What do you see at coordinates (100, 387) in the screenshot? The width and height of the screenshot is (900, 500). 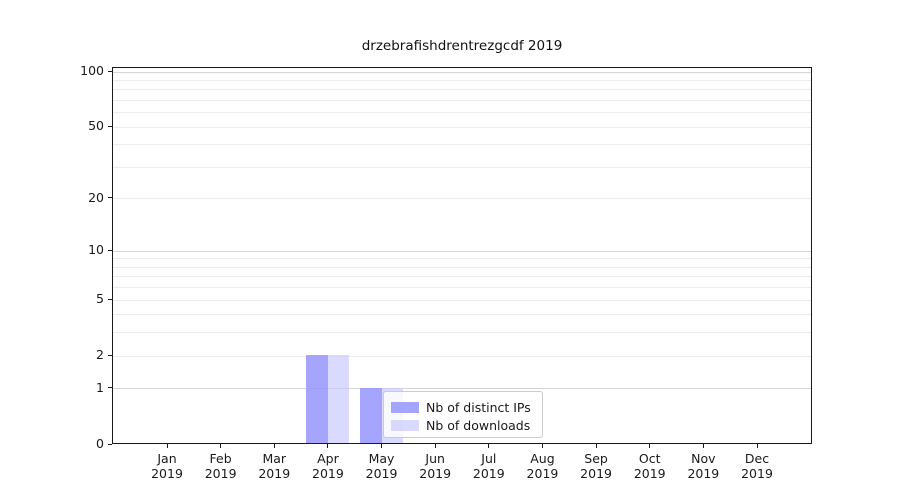 I see `y-tick-label: 1` at bounding box center [100, 387].